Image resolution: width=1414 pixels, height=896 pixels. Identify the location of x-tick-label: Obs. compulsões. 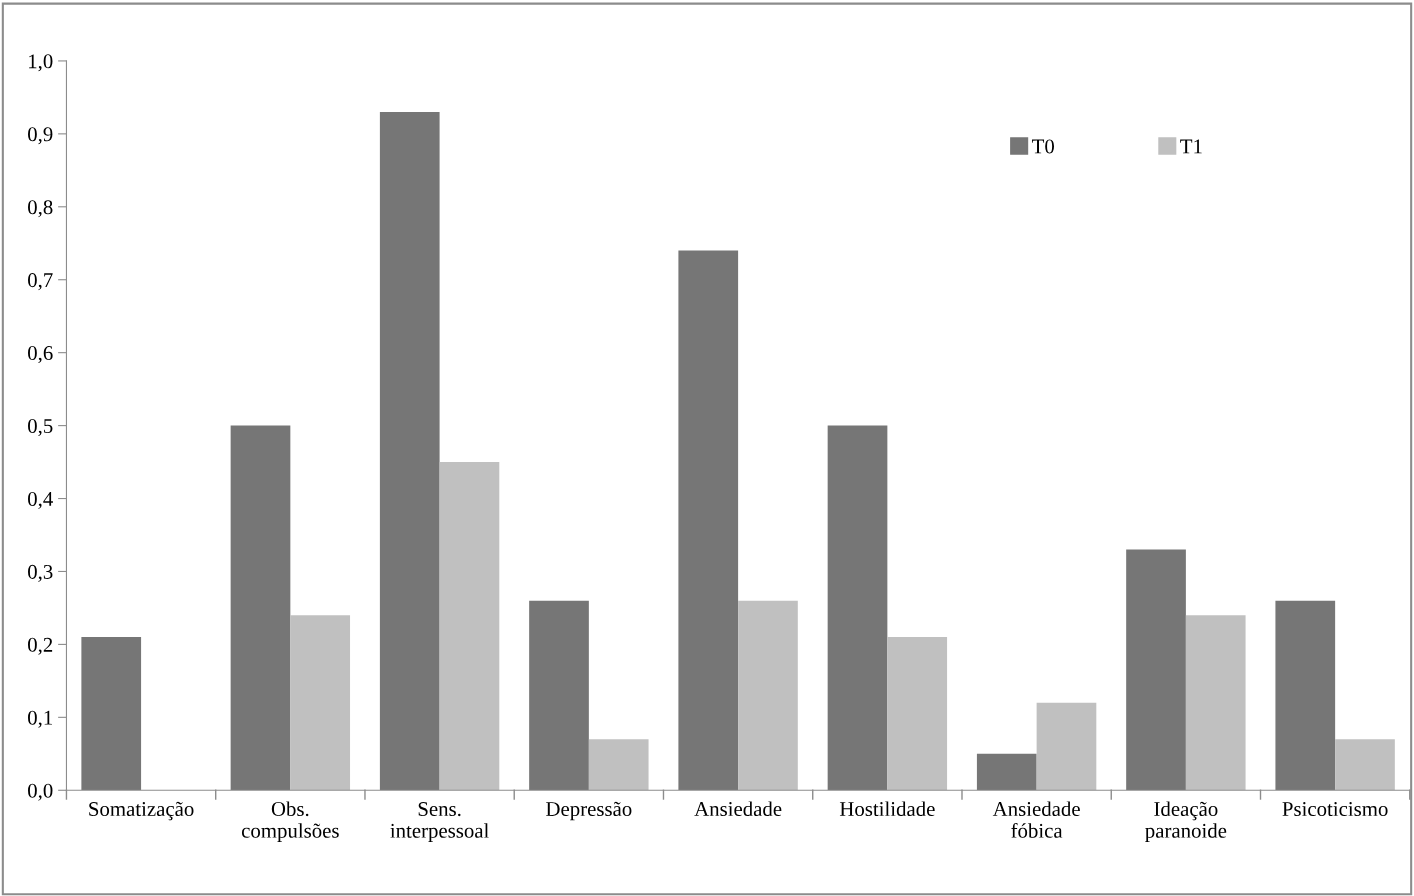
(290, 822).